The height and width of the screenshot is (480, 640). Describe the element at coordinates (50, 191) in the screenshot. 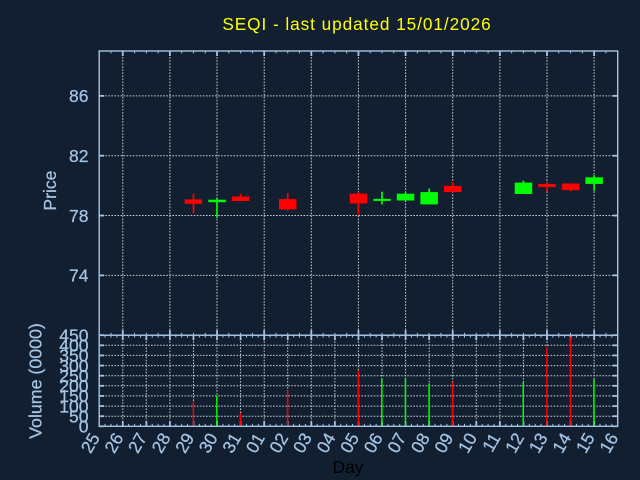

I see `svg-text: Price` at that location.